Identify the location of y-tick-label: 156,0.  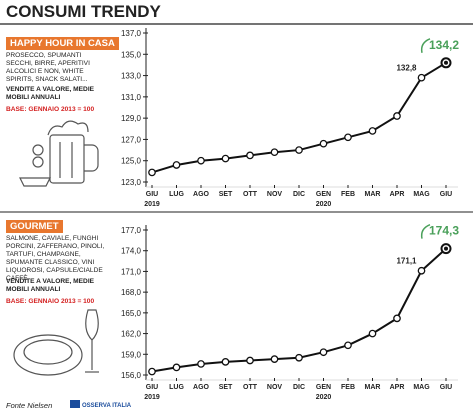
(131, 375).